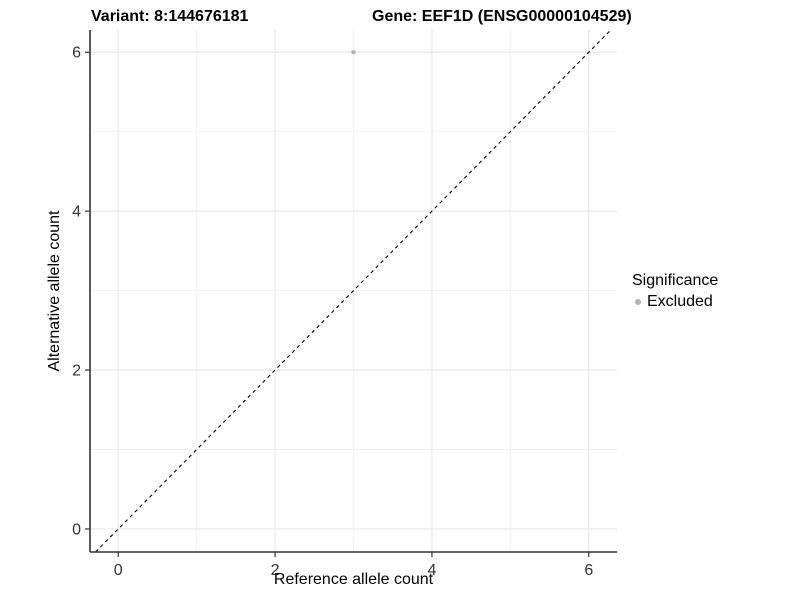 This screenshot has height=600, width=800. What do you see at coordinates (76, 53) in the screenshot?
I see `y-tick-label: 6` at bounding box center [76, 53].